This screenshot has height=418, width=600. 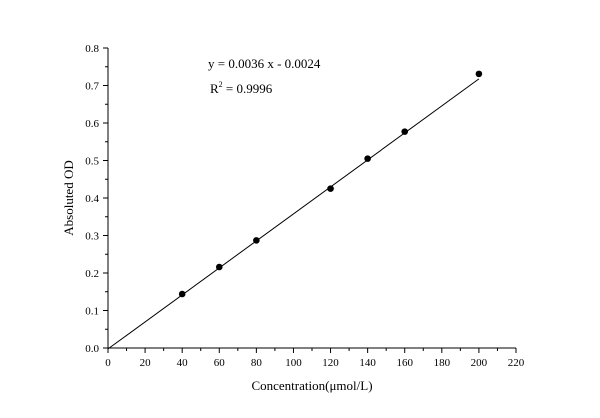 What do you see at coordinates (220, 363) in the screenshot?
I see `x-tick-label: 60` at bounding box center [220, 363].